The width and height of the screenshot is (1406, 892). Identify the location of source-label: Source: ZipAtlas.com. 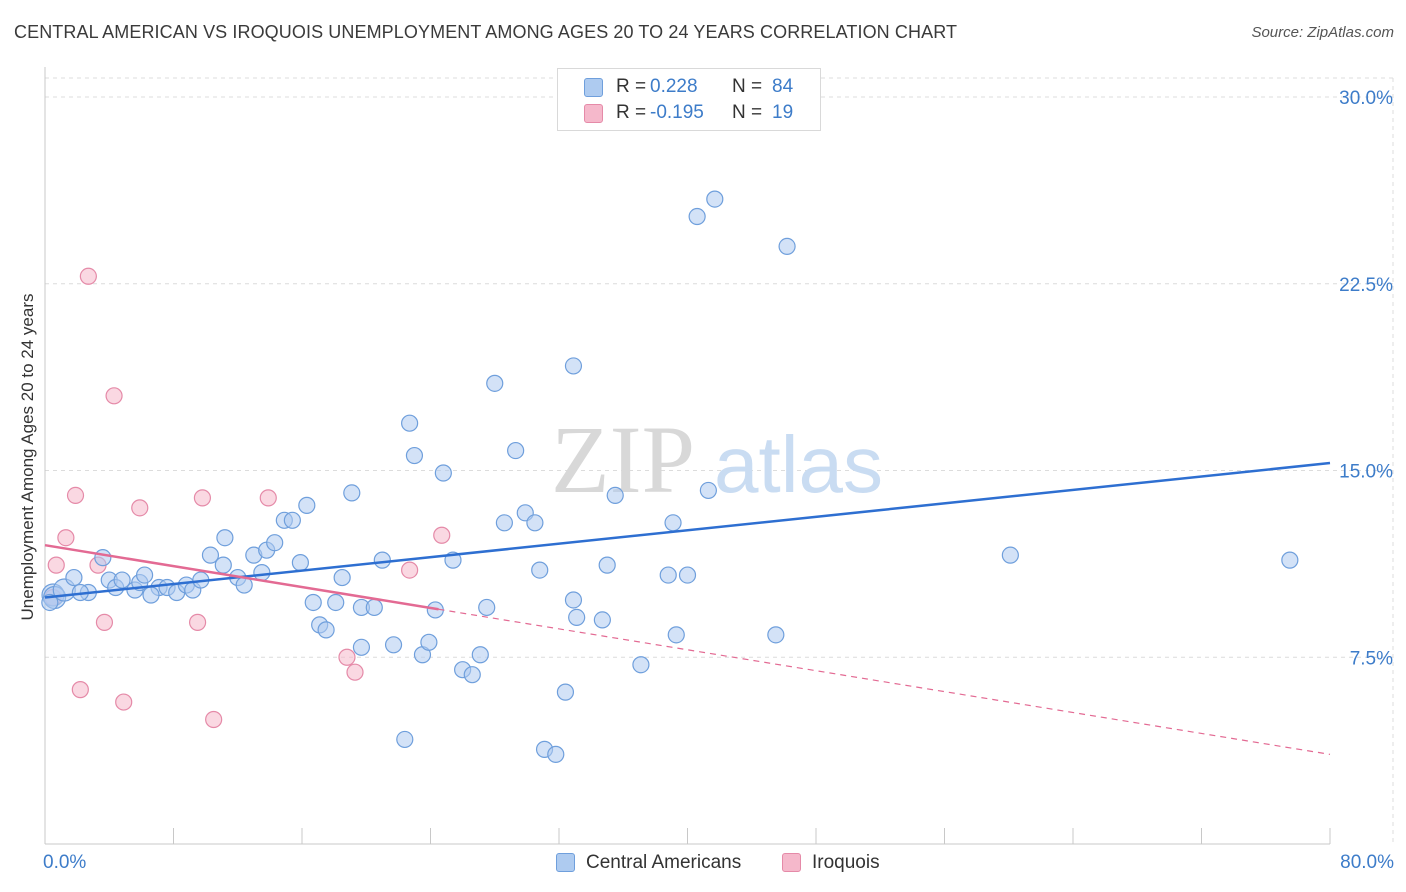
(1322, 32).